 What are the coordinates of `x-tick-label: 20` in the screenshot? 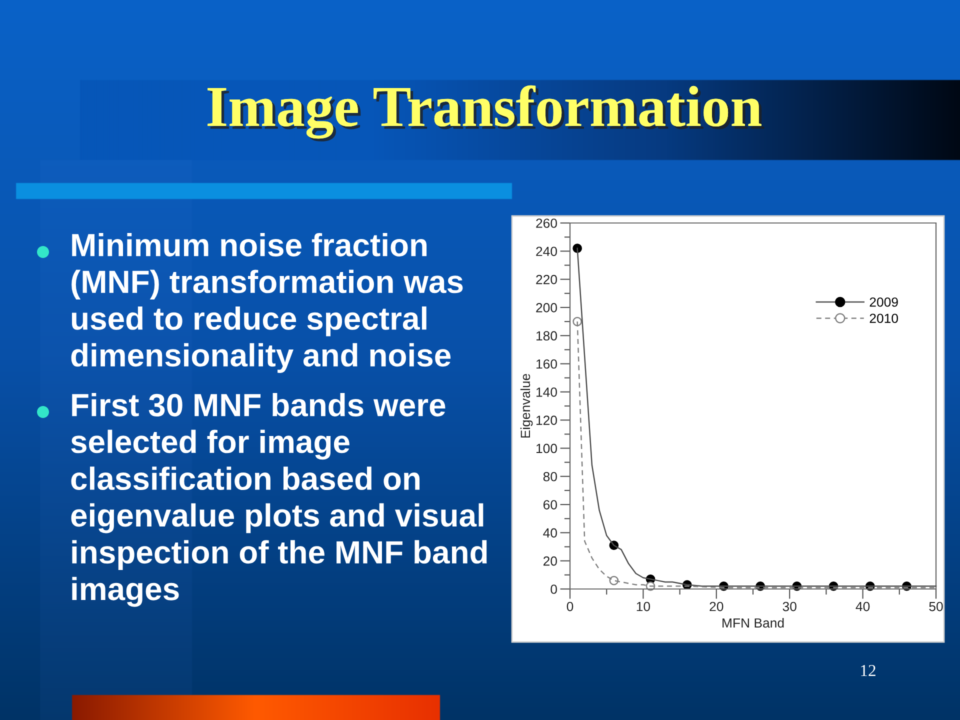 It's located at (717, 607).